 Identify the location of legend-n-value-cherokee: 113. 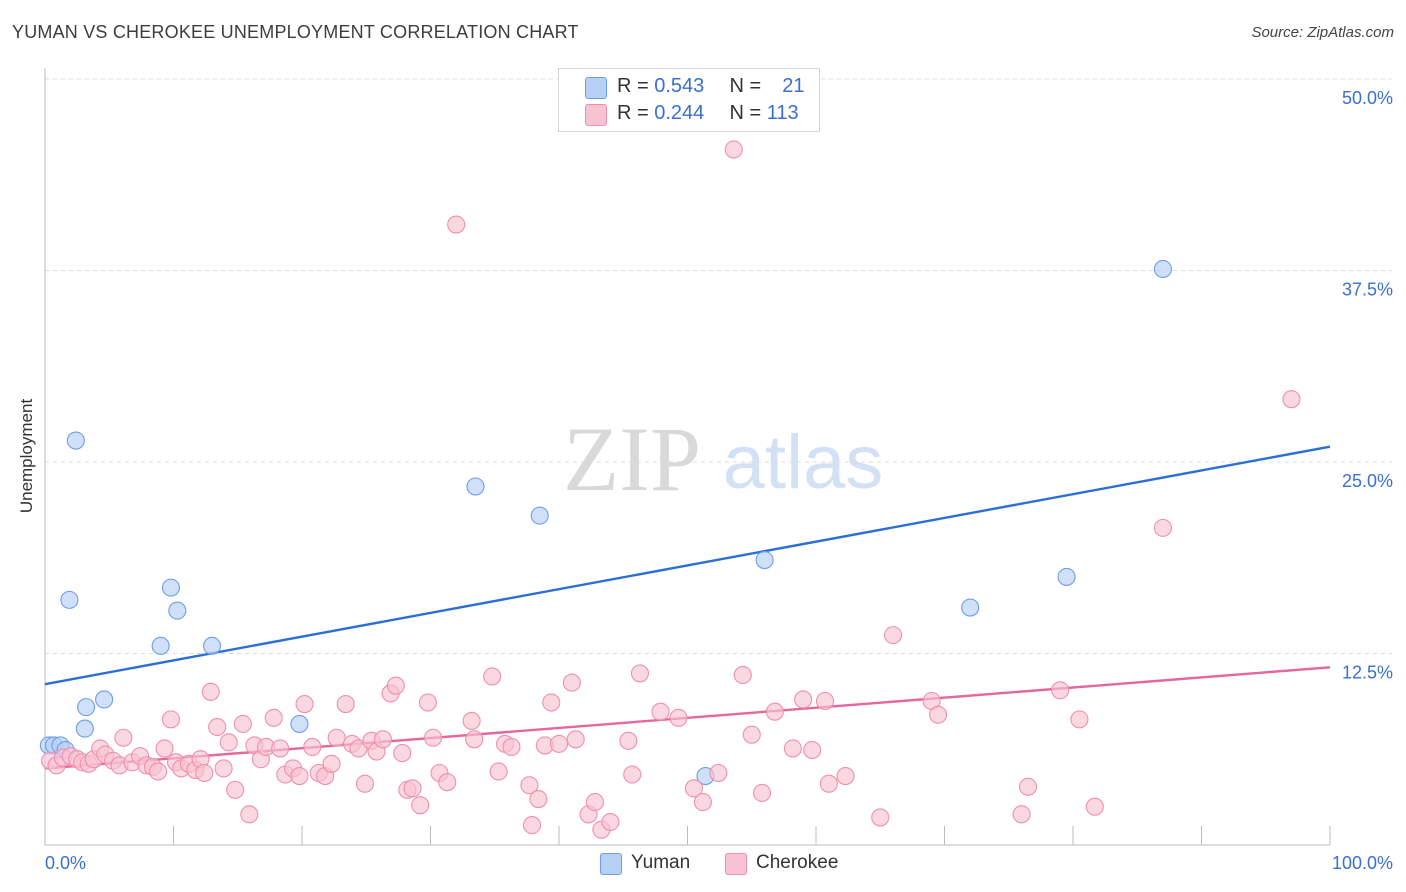
(782, 113).